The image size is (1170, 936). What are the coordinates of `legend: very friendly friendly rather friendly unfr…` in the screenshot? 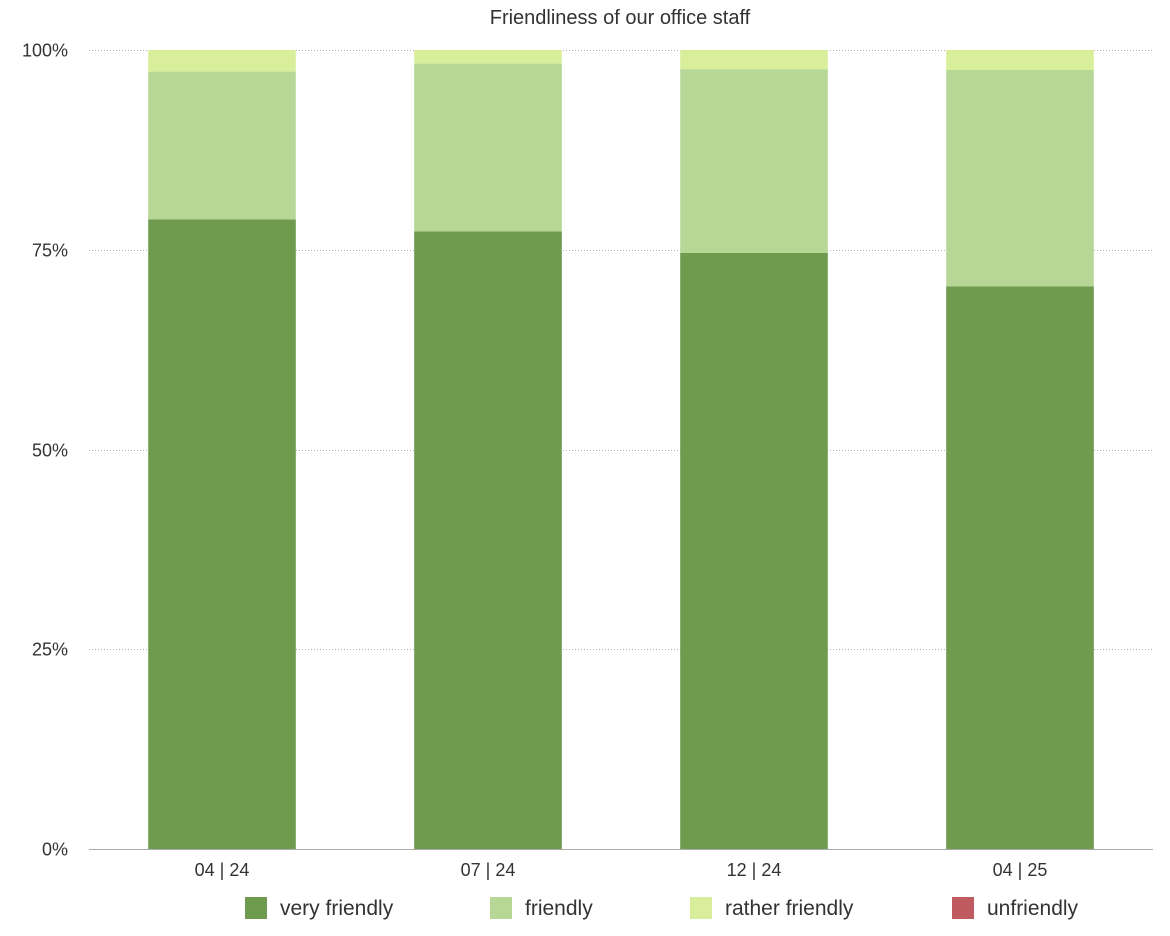 It's located at (662, 908).